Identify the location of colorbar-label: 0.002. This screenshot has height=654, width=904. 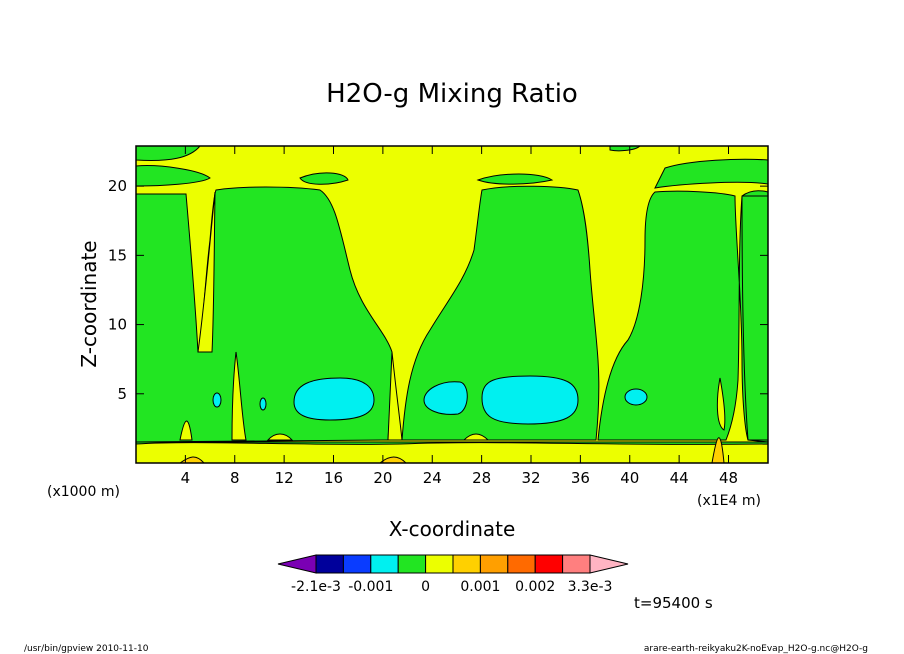
(535, 587).